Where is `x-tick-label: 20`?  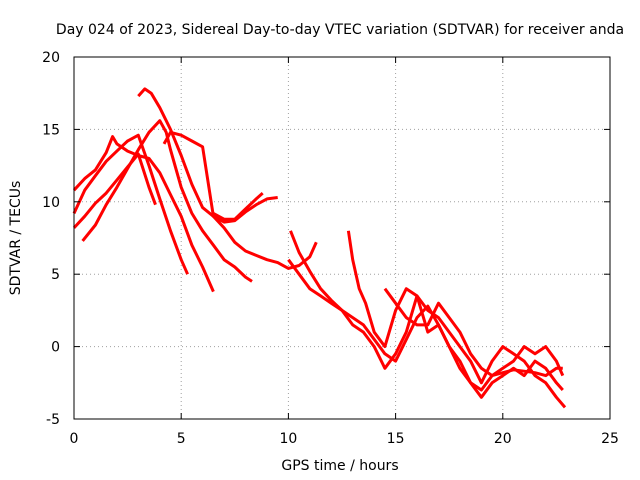 x-tick-label: 20 is located at coordinates (503, 439).